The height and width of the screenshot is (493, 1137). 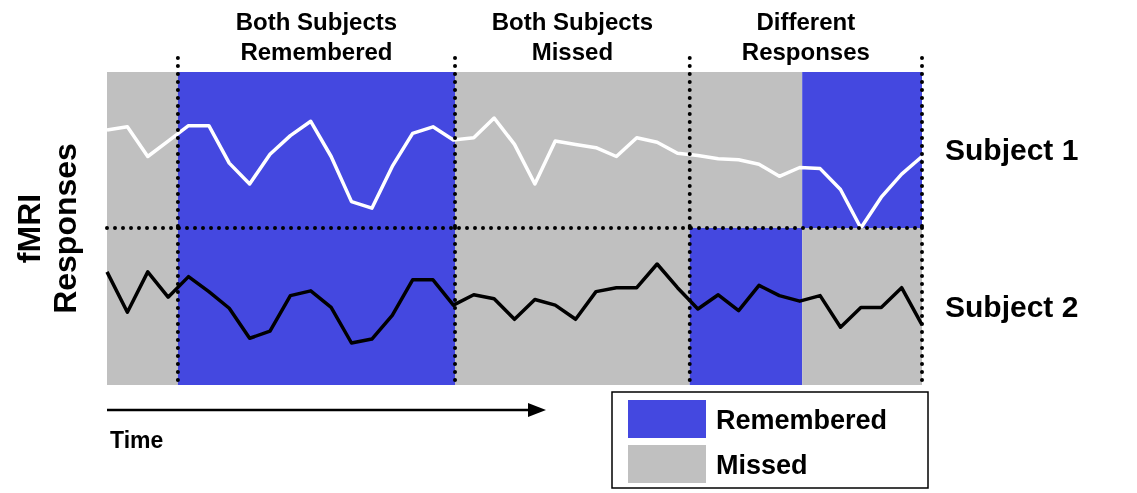 I want to click on text: Missed, so click(x=762, y=465).